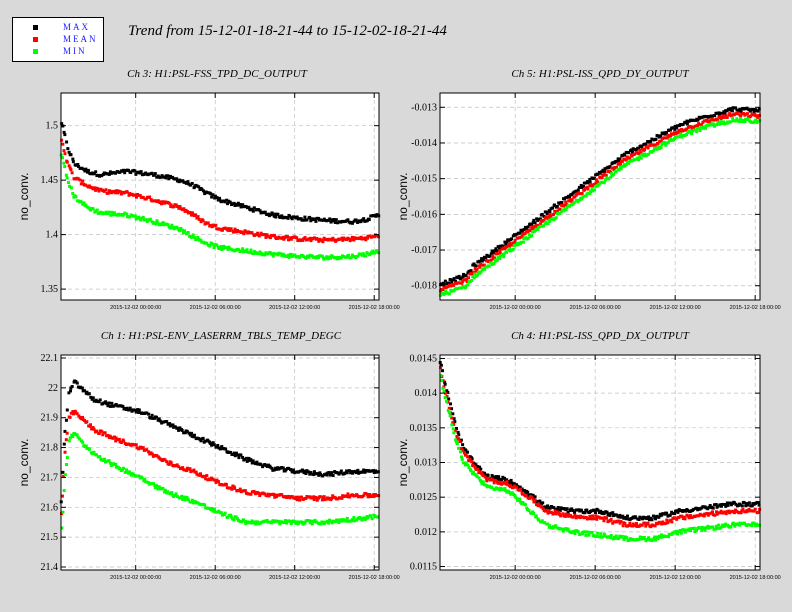  Describe the element at coordinates (220, 191) in the screenshot. I see `series-mean` at that location.